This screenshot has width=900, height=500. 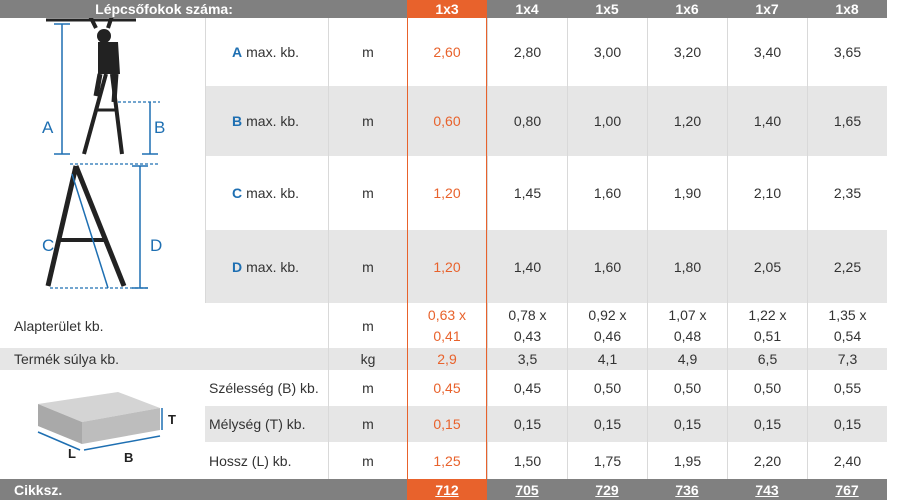 What do you see at coordinates (447, 121) in the screenshot?
I see `value-cell-highlight: 0,60` at bounding box center [447, 121].